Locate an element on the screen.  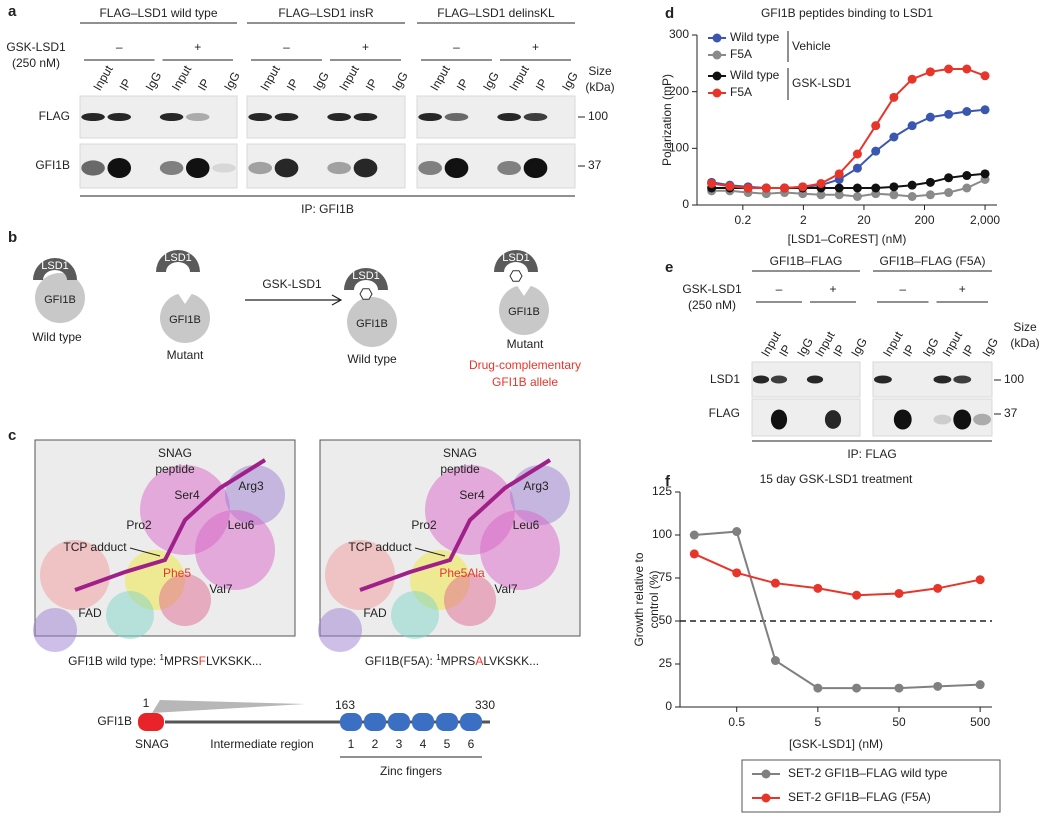
caption-part: GFI1B(F5A): is located at coordinates (400, 661).